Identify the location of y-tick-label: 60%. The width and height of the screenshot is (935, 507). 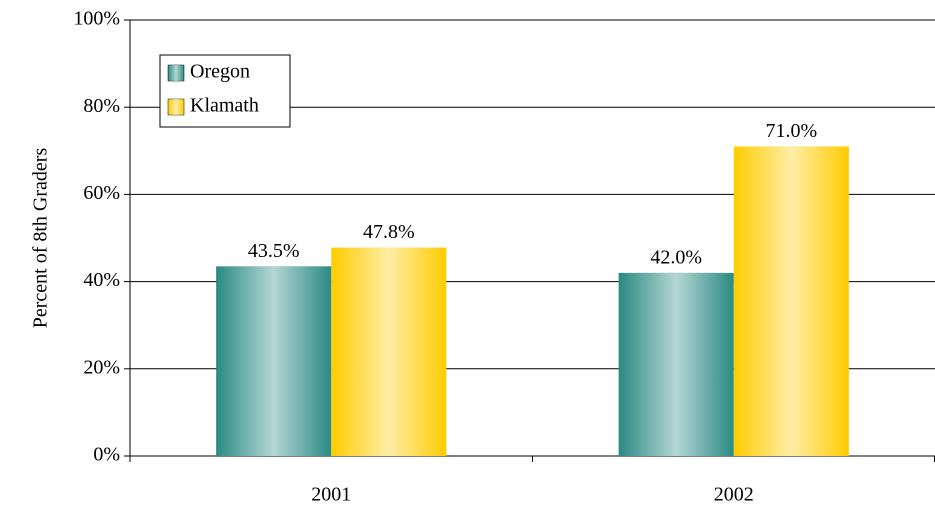
(101, 193).